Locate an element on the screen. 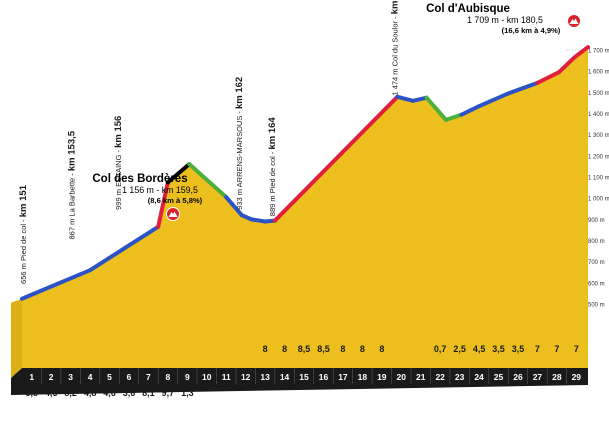  y-tick-label: 1 400 m is located at coordinates (598, 115).